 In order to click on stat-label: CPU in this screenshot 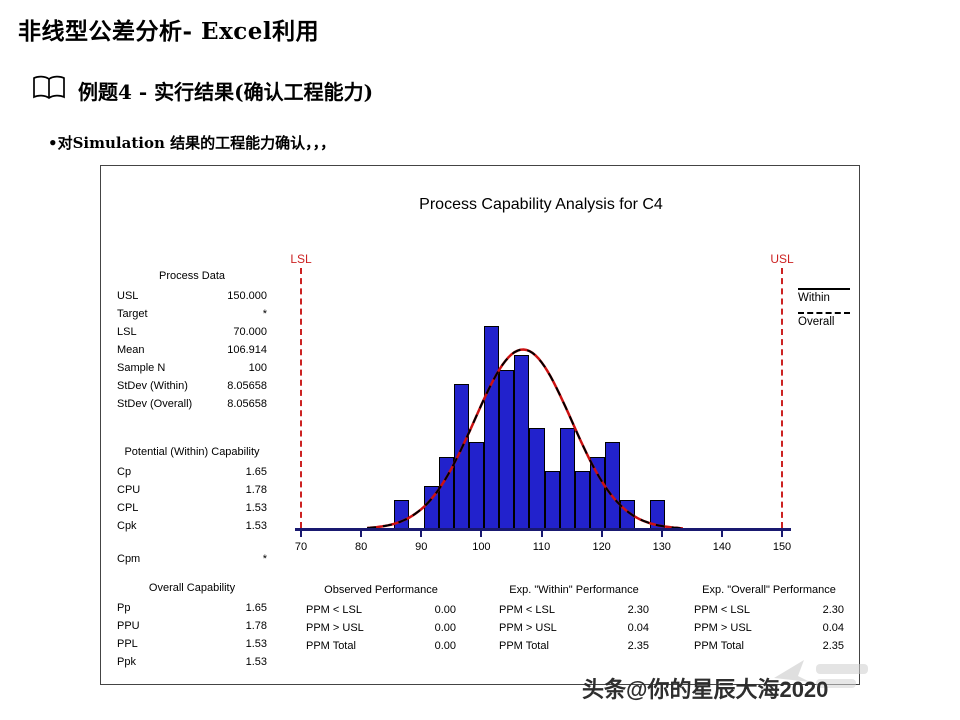, I will do `click(129, 490)`.